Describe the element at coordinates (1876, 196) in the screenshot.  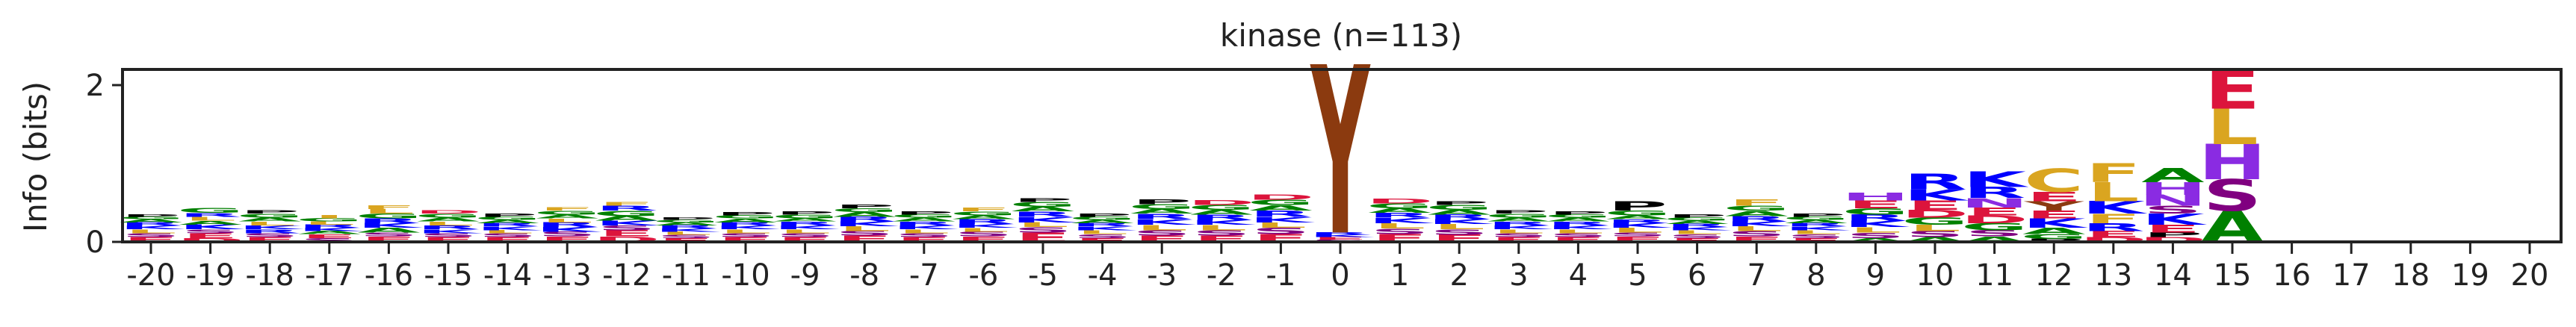
I see `logo-letter: H` at that location.